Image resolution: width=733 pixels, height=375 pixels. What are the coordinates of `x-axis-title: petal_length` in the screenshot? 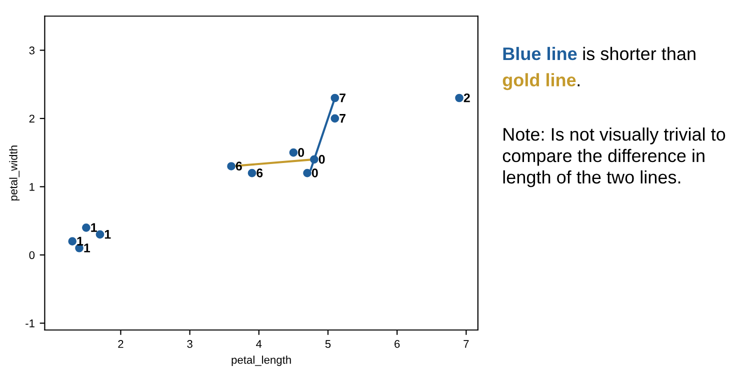 It's located at (261, 361).